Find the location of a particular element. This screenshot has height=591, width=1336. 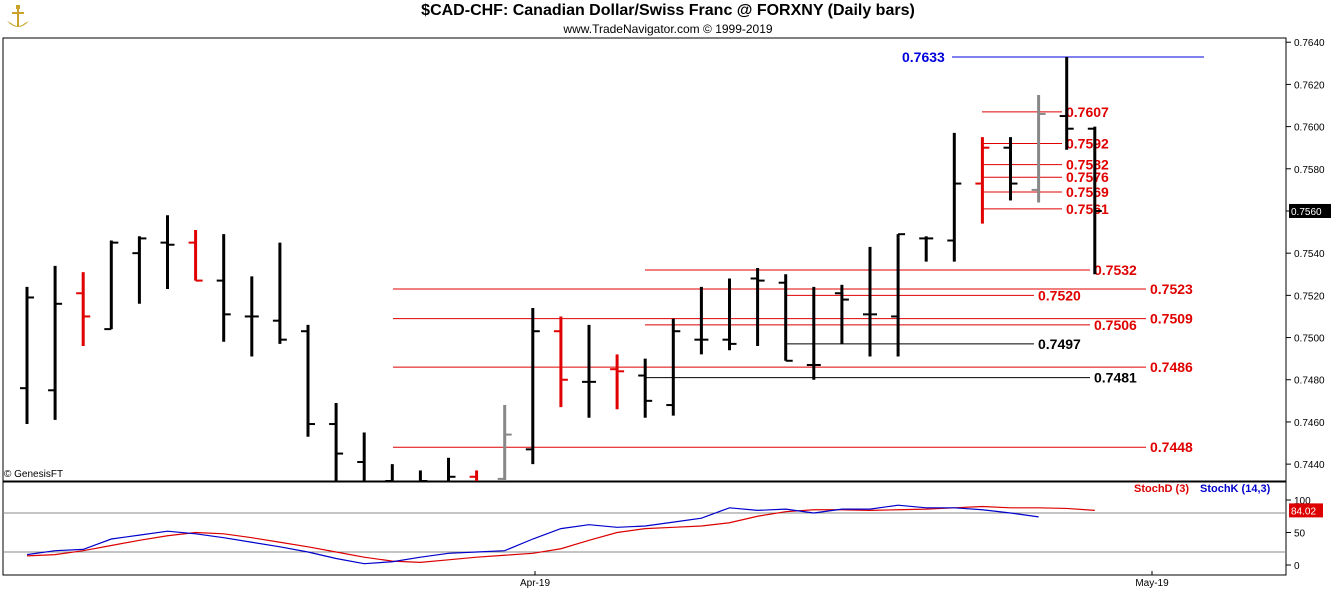

level-label: 0.7523 is located at coordinates (1171, 289).